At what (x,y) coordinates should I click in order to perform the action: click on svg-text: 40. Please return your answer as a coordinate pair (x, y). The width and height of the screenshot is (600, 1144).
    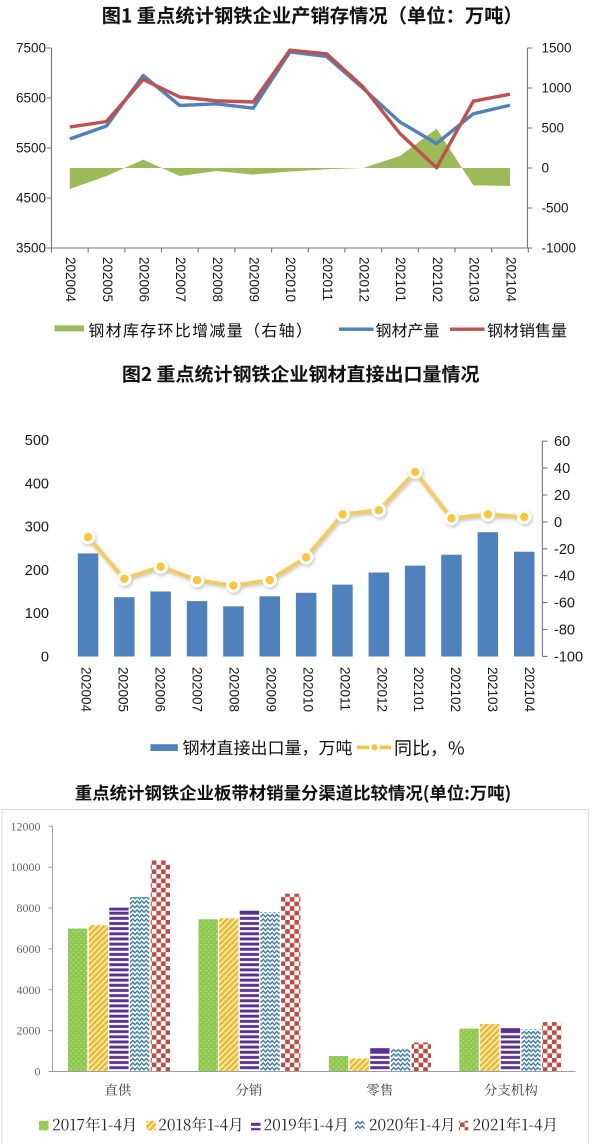
    Looking at the image, I should click on (562, 469).